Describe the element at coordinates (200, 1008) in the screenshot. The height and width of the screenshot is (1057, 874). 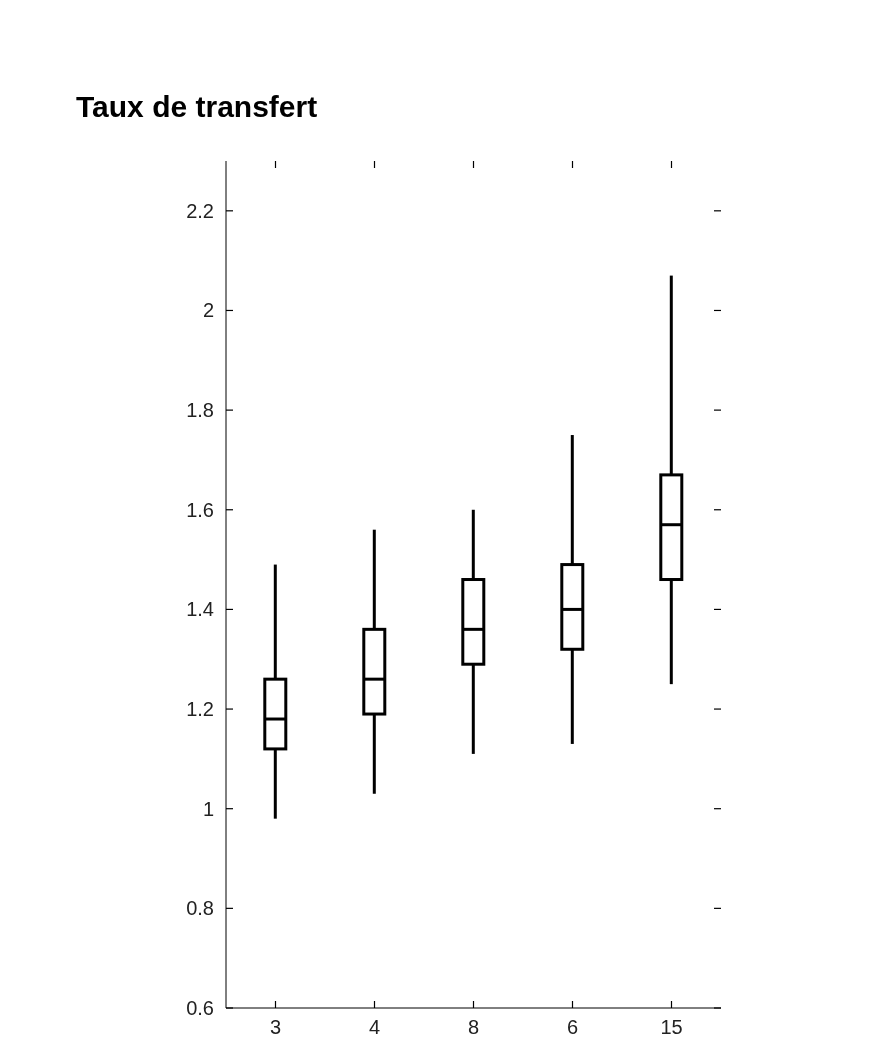
I see `y-tick-label: 0.6` at that location.